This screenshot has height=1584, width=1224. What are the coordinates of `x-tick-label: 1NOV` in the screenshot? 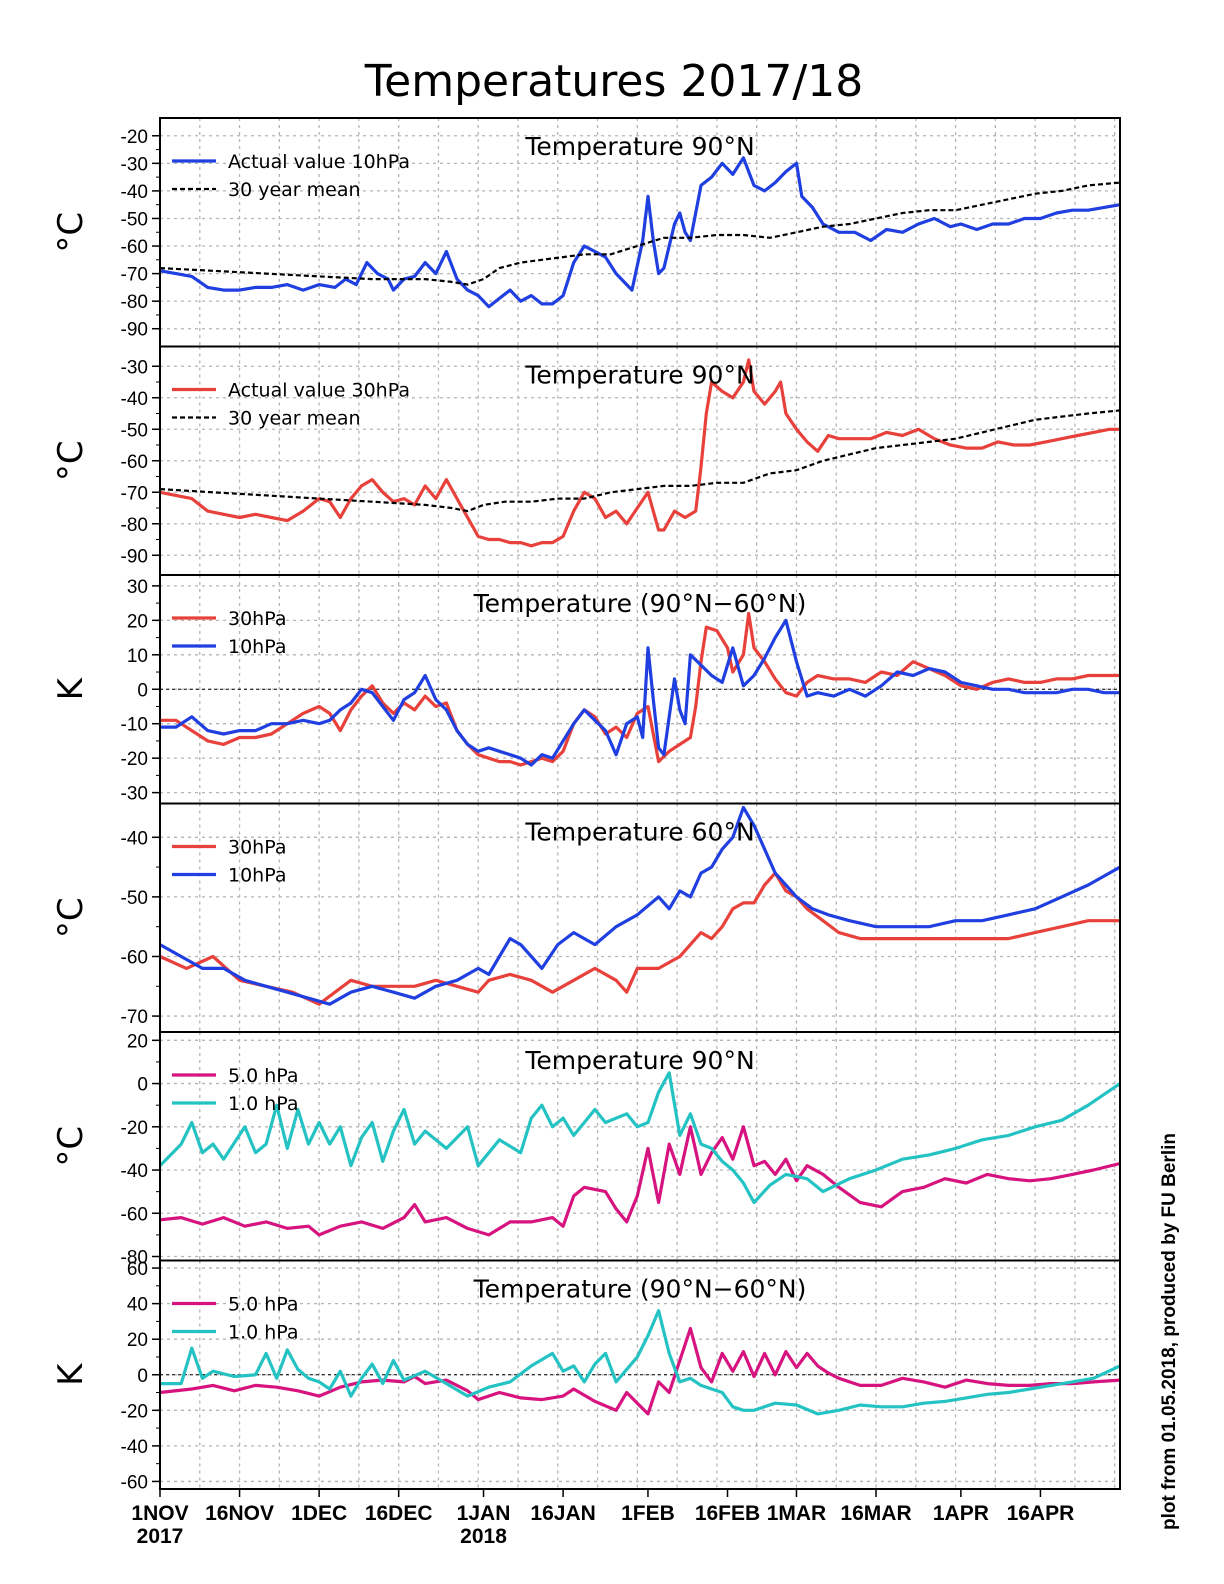 It's located at (159, 1513).